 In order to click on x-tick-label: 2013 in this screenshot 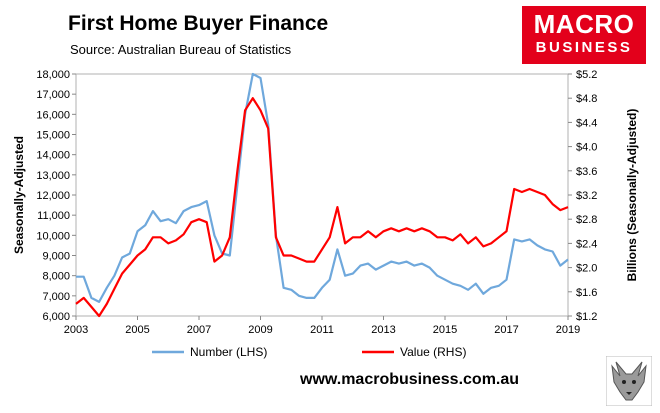, I will do `click(383, 330)`.